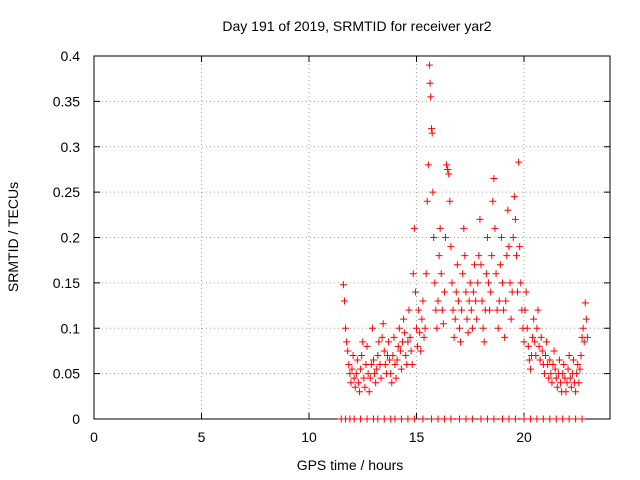 The height and width of the screenshot is (480, 640). What do you see at coordinates (13, 237) in the screenshot?
I see `y-axis-label: SRMTID / TECUs` at bounding box center [13, 237].